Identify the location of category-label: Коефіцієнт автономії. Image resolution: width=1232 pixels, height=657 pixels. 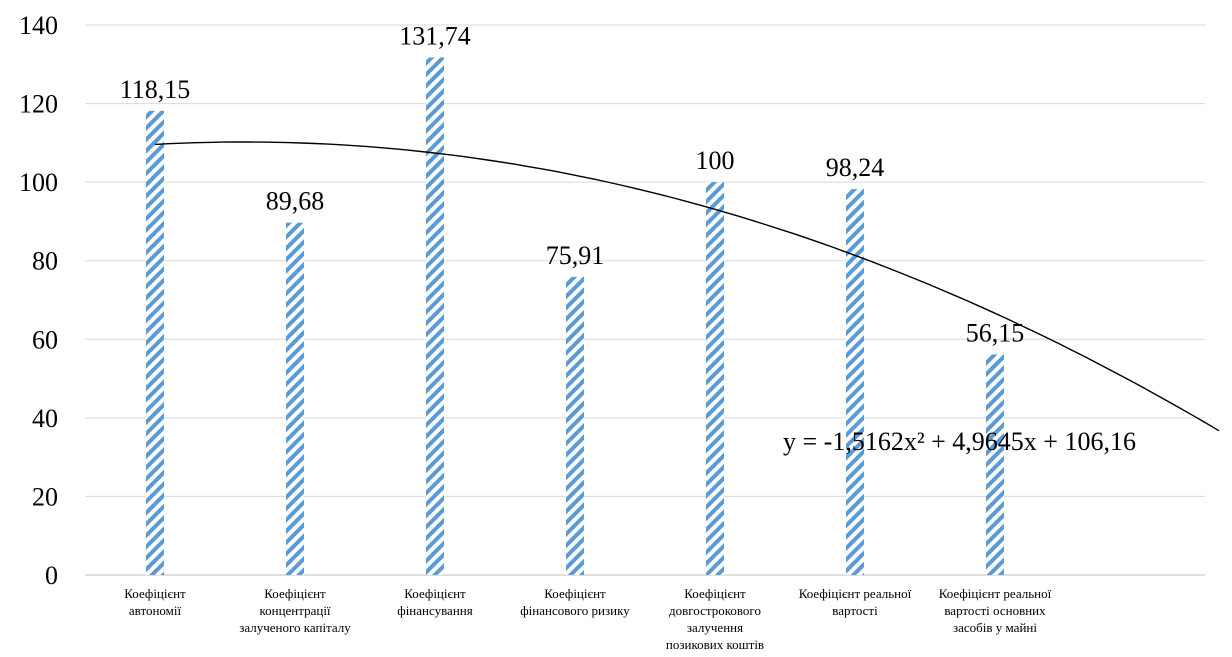
(155, 602).